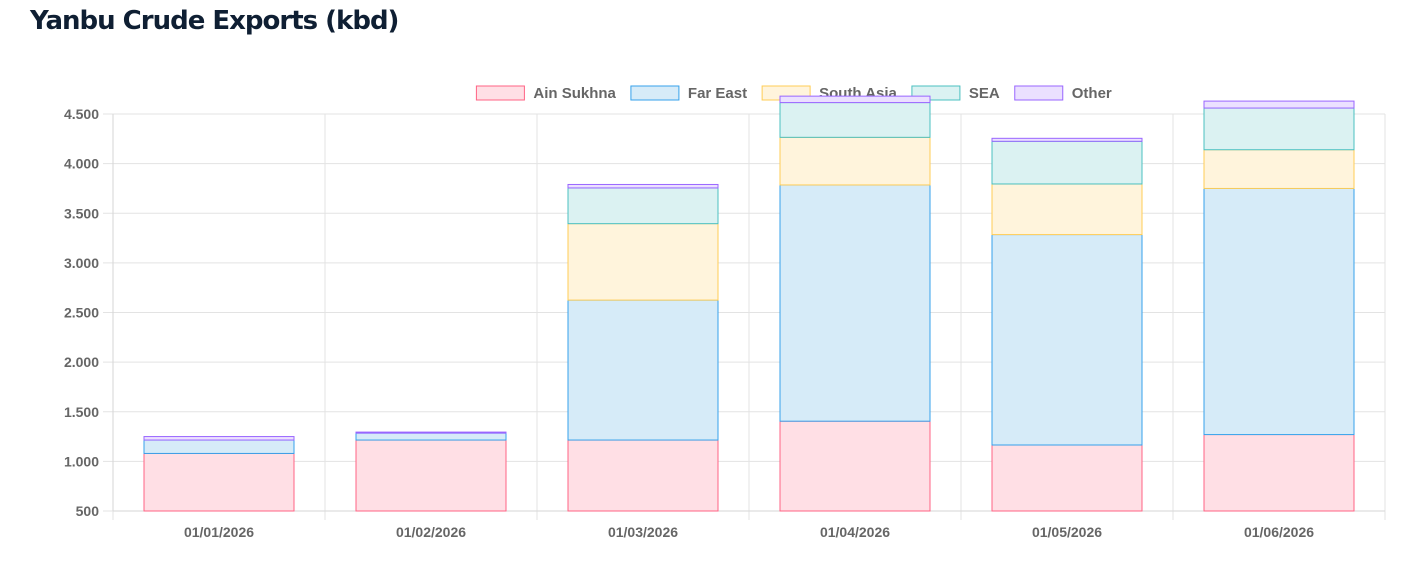 This screenshot has width=1423, height=568. Describe the element at coordinates (81, 263) in the screenshot. I see `y-tick-label: 3.000` at that location.